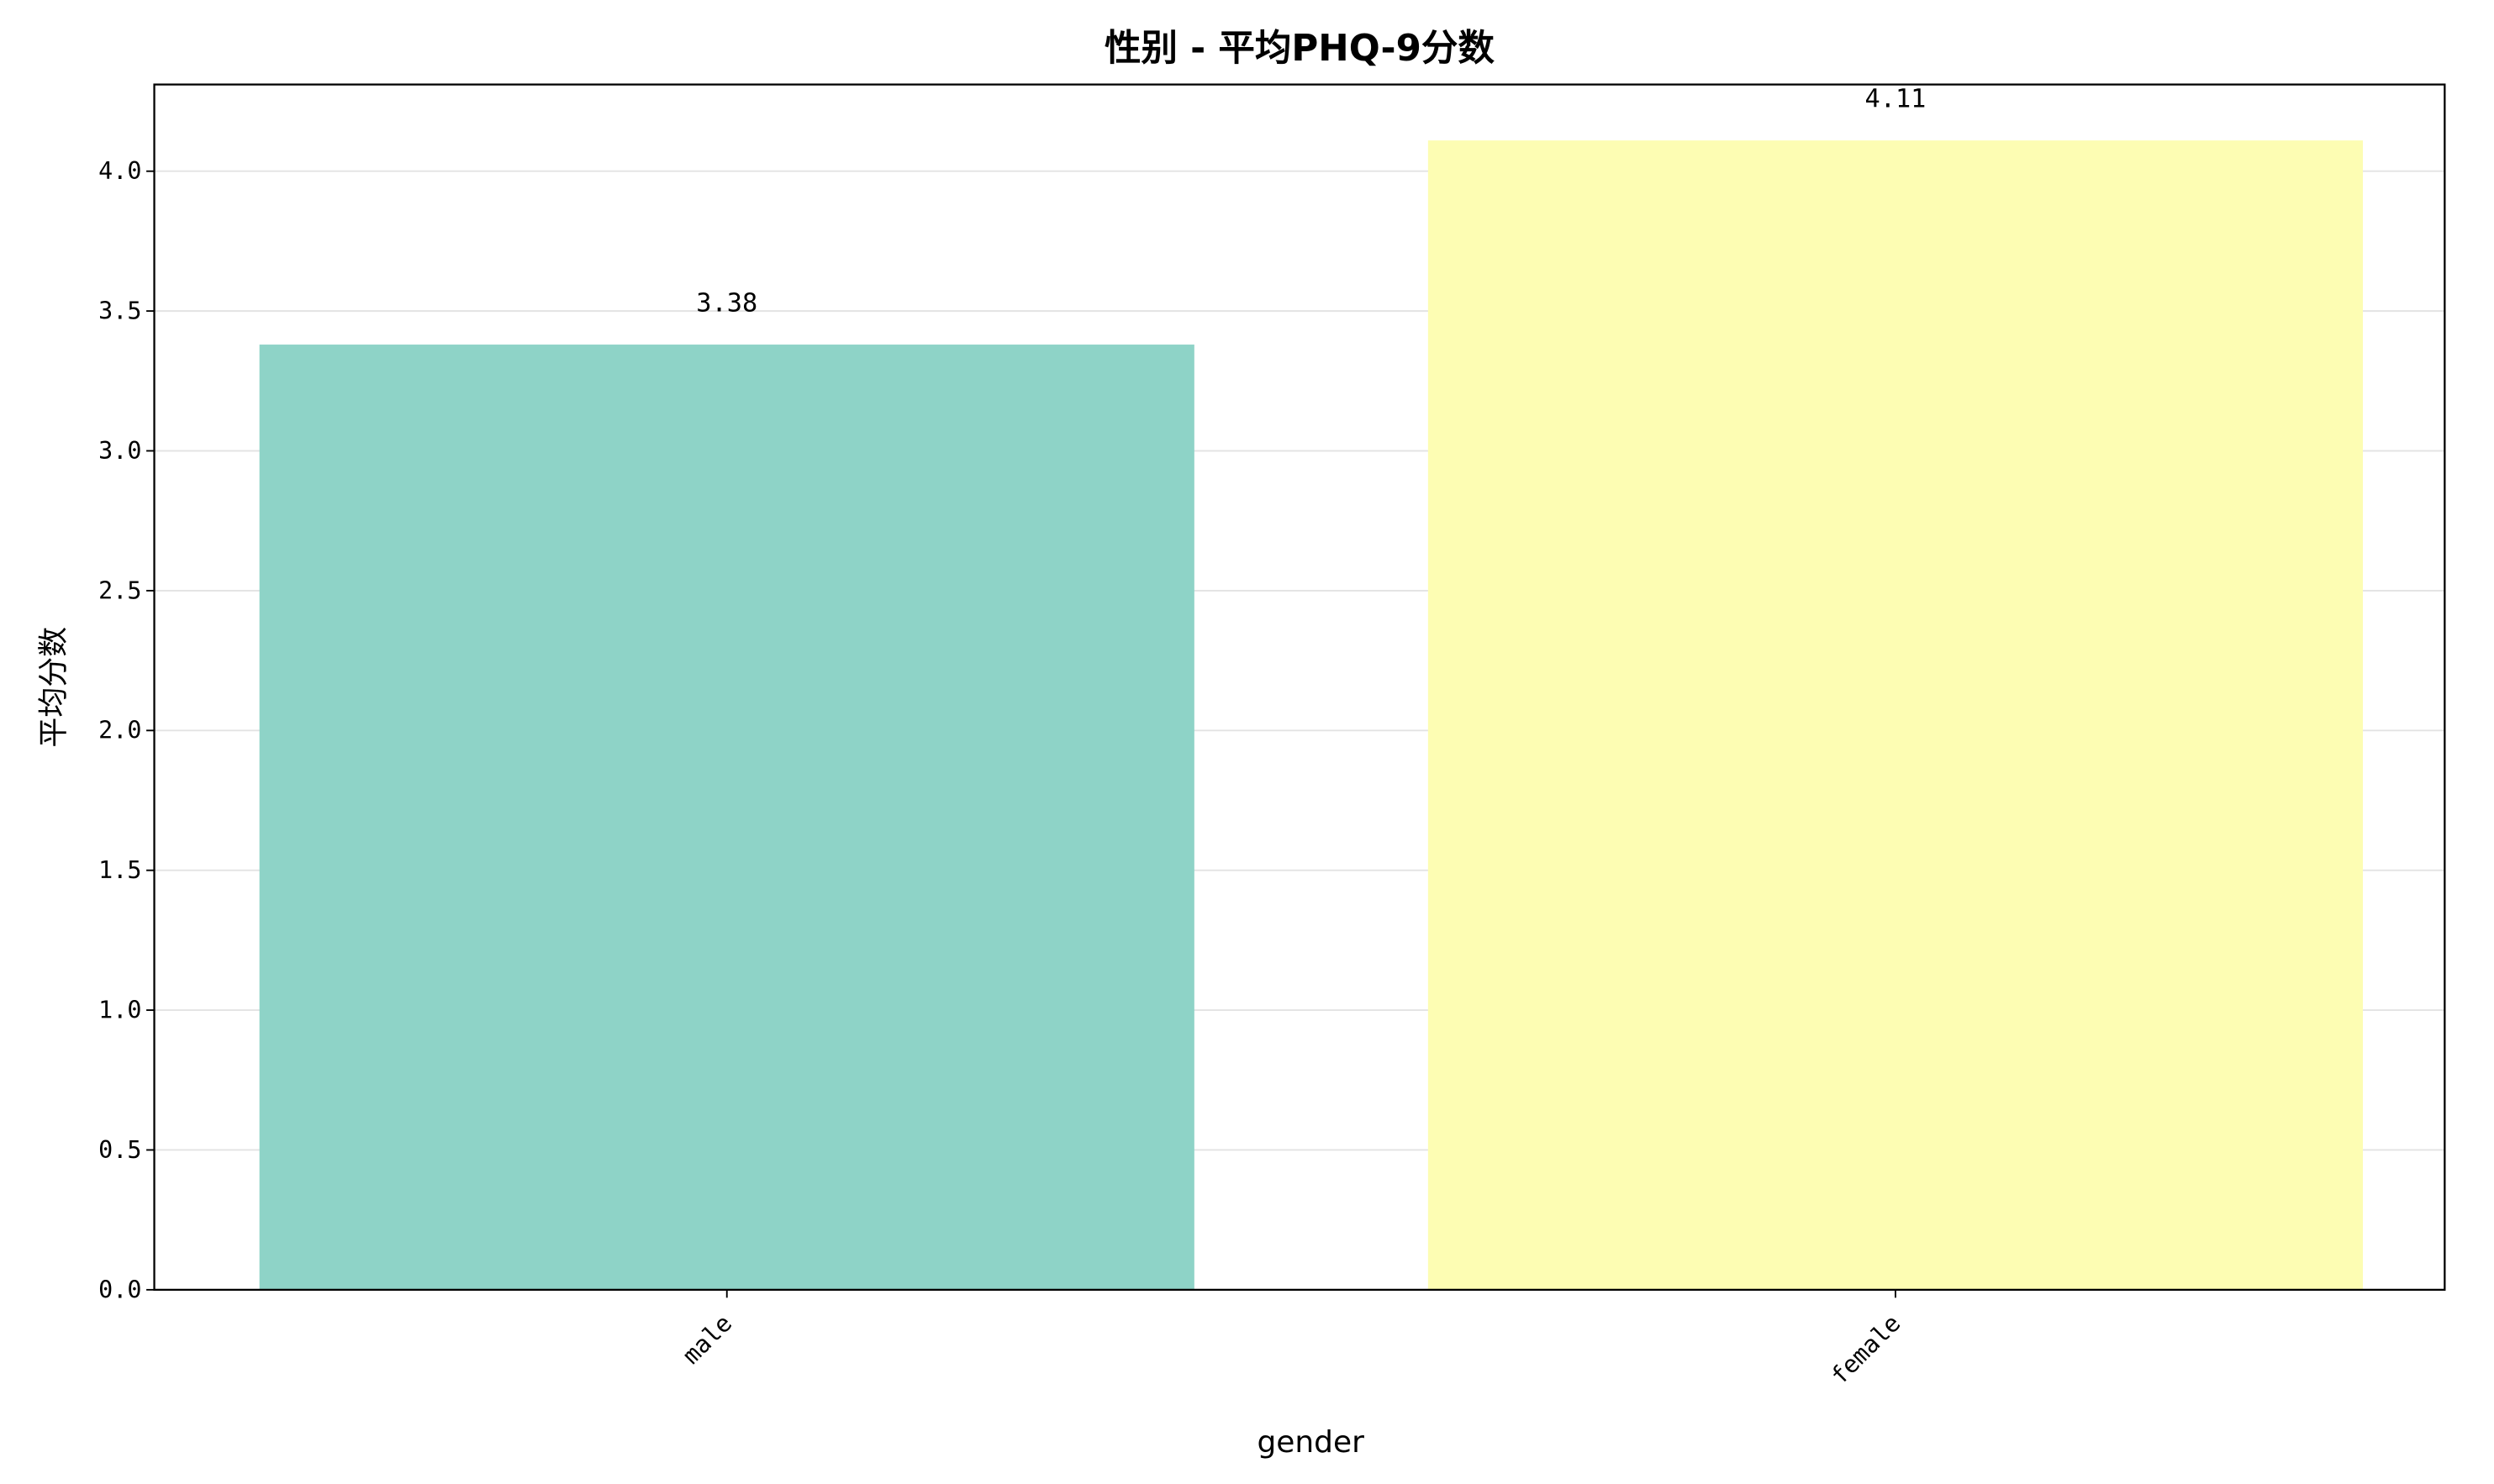 Image resolution: width=2494 pixels, height=1484 pixels. I want to click on y-axis-ticks: 0.0 0.5 1.0 1.5 2.0 2.5 3.0 3.5 4.0, so click(126, 730).